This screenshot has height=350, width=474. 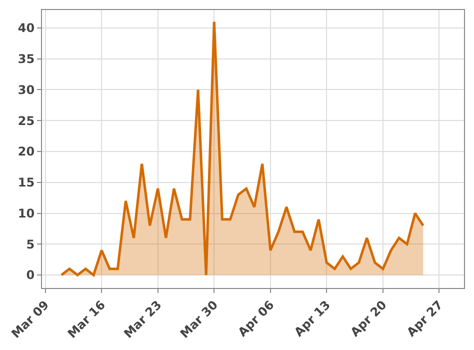 What do you see at coordinates (26, 59) in the screenshot?
I see `y-tick-label: 35` at bounding box center [26, 59].